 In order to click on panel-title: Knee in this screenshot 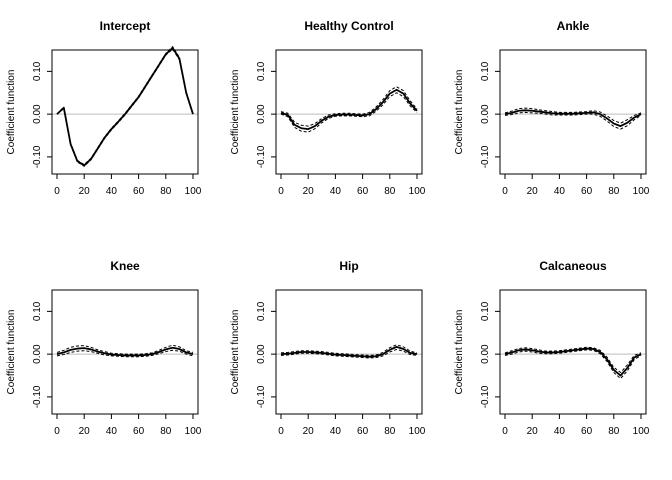, I will do `click(125, 266)`.